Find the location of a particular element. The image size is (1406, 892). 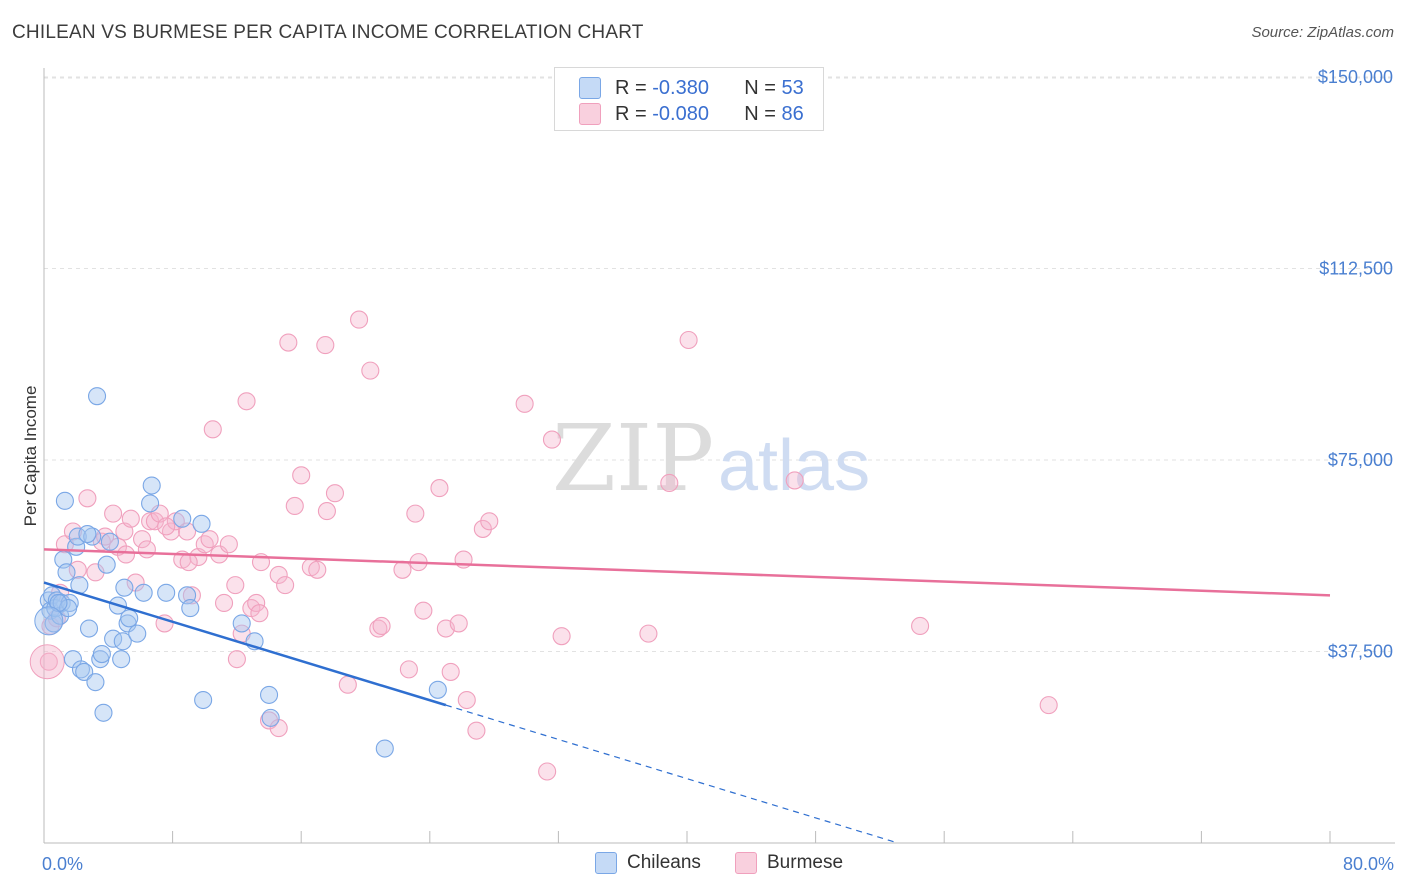

y-tick-label: $150,000 is located at coordinates (1355, 77).